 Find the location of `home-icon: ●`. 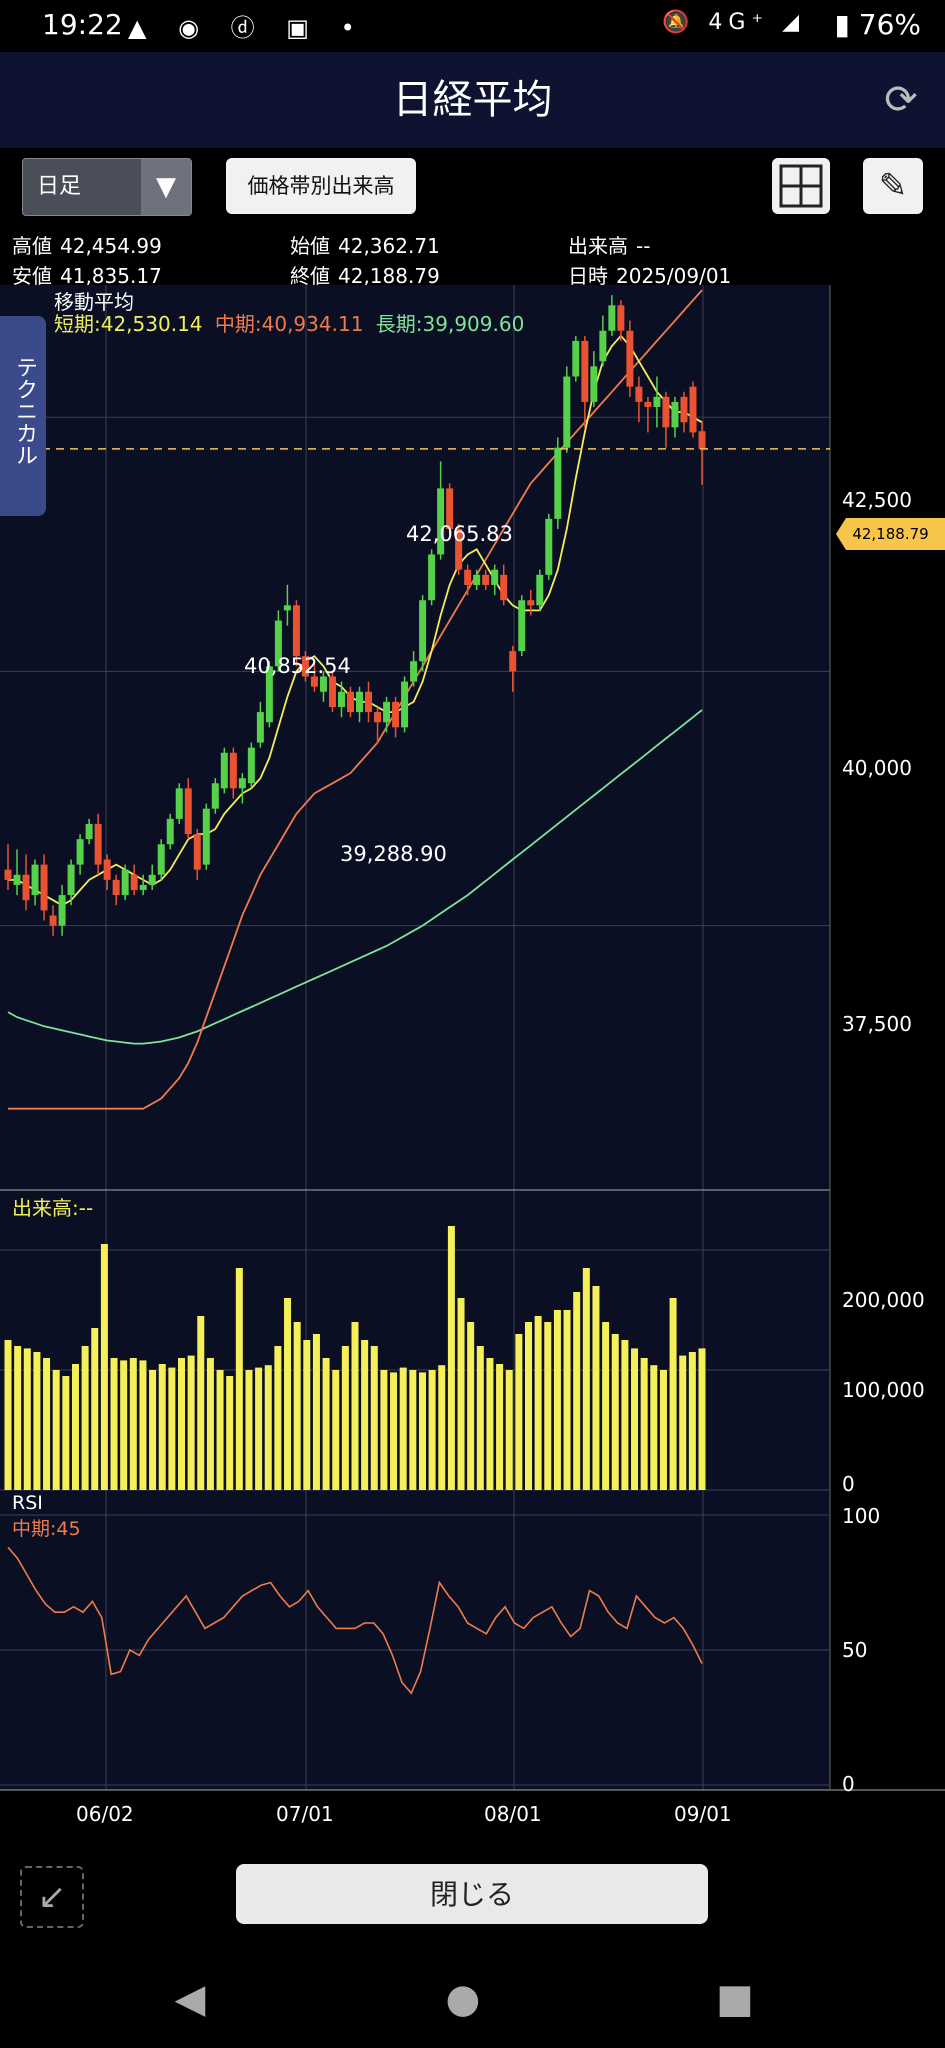

home-icon: ● is located at coordinates (463, 1999).